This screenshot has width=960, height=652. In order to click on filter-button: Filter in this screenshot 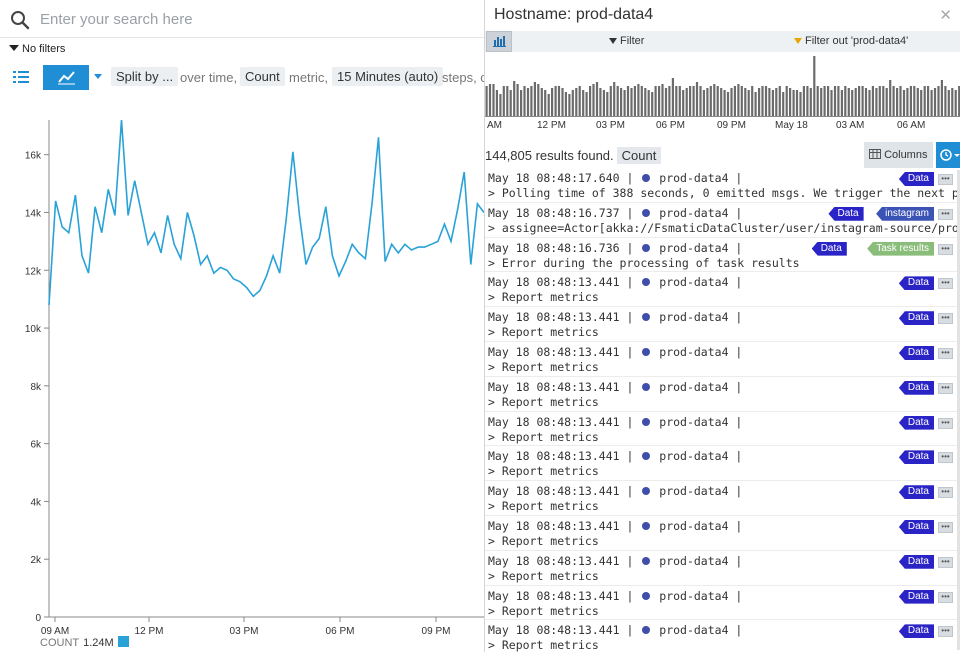, I will do `click(626, 41)`.